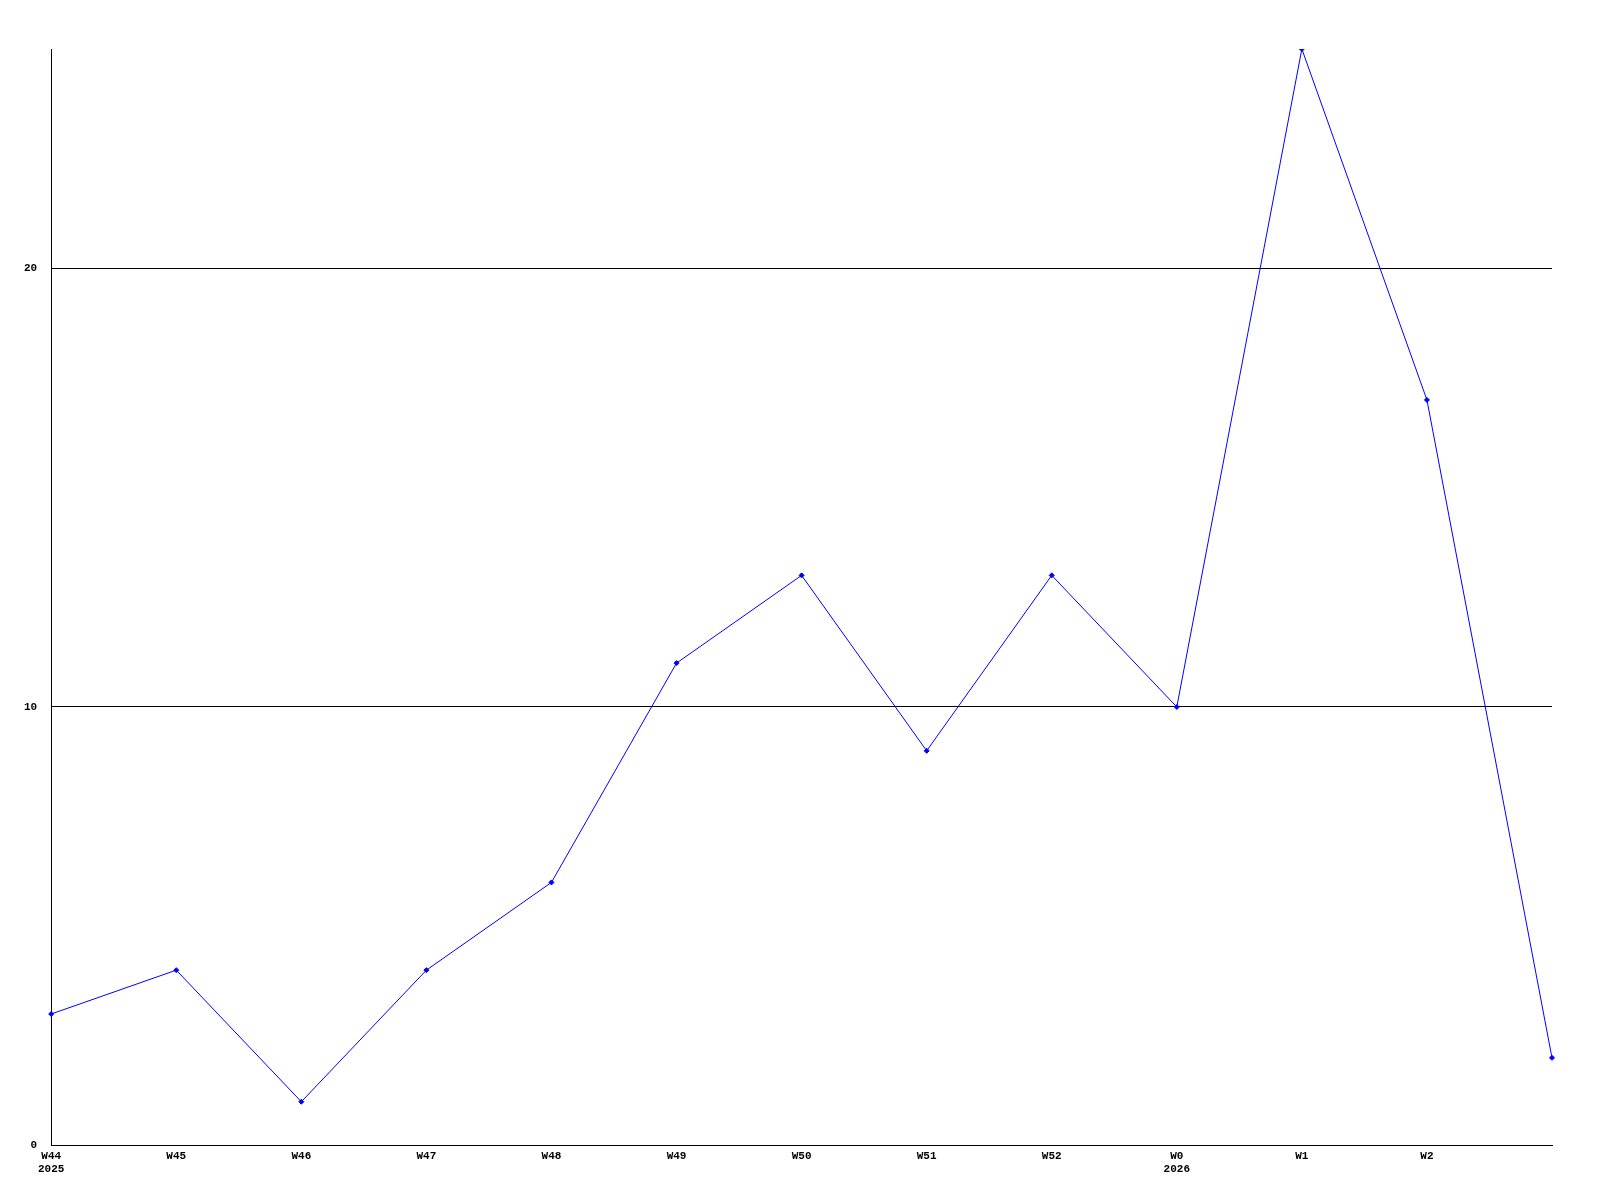 Image resolution: width=1600 pixels, height=1200 pixels. What do you see at coordinates (176, 1155) in the screenshot?
I see `x-tick-label: W45` at bounding box center [176, 1155].